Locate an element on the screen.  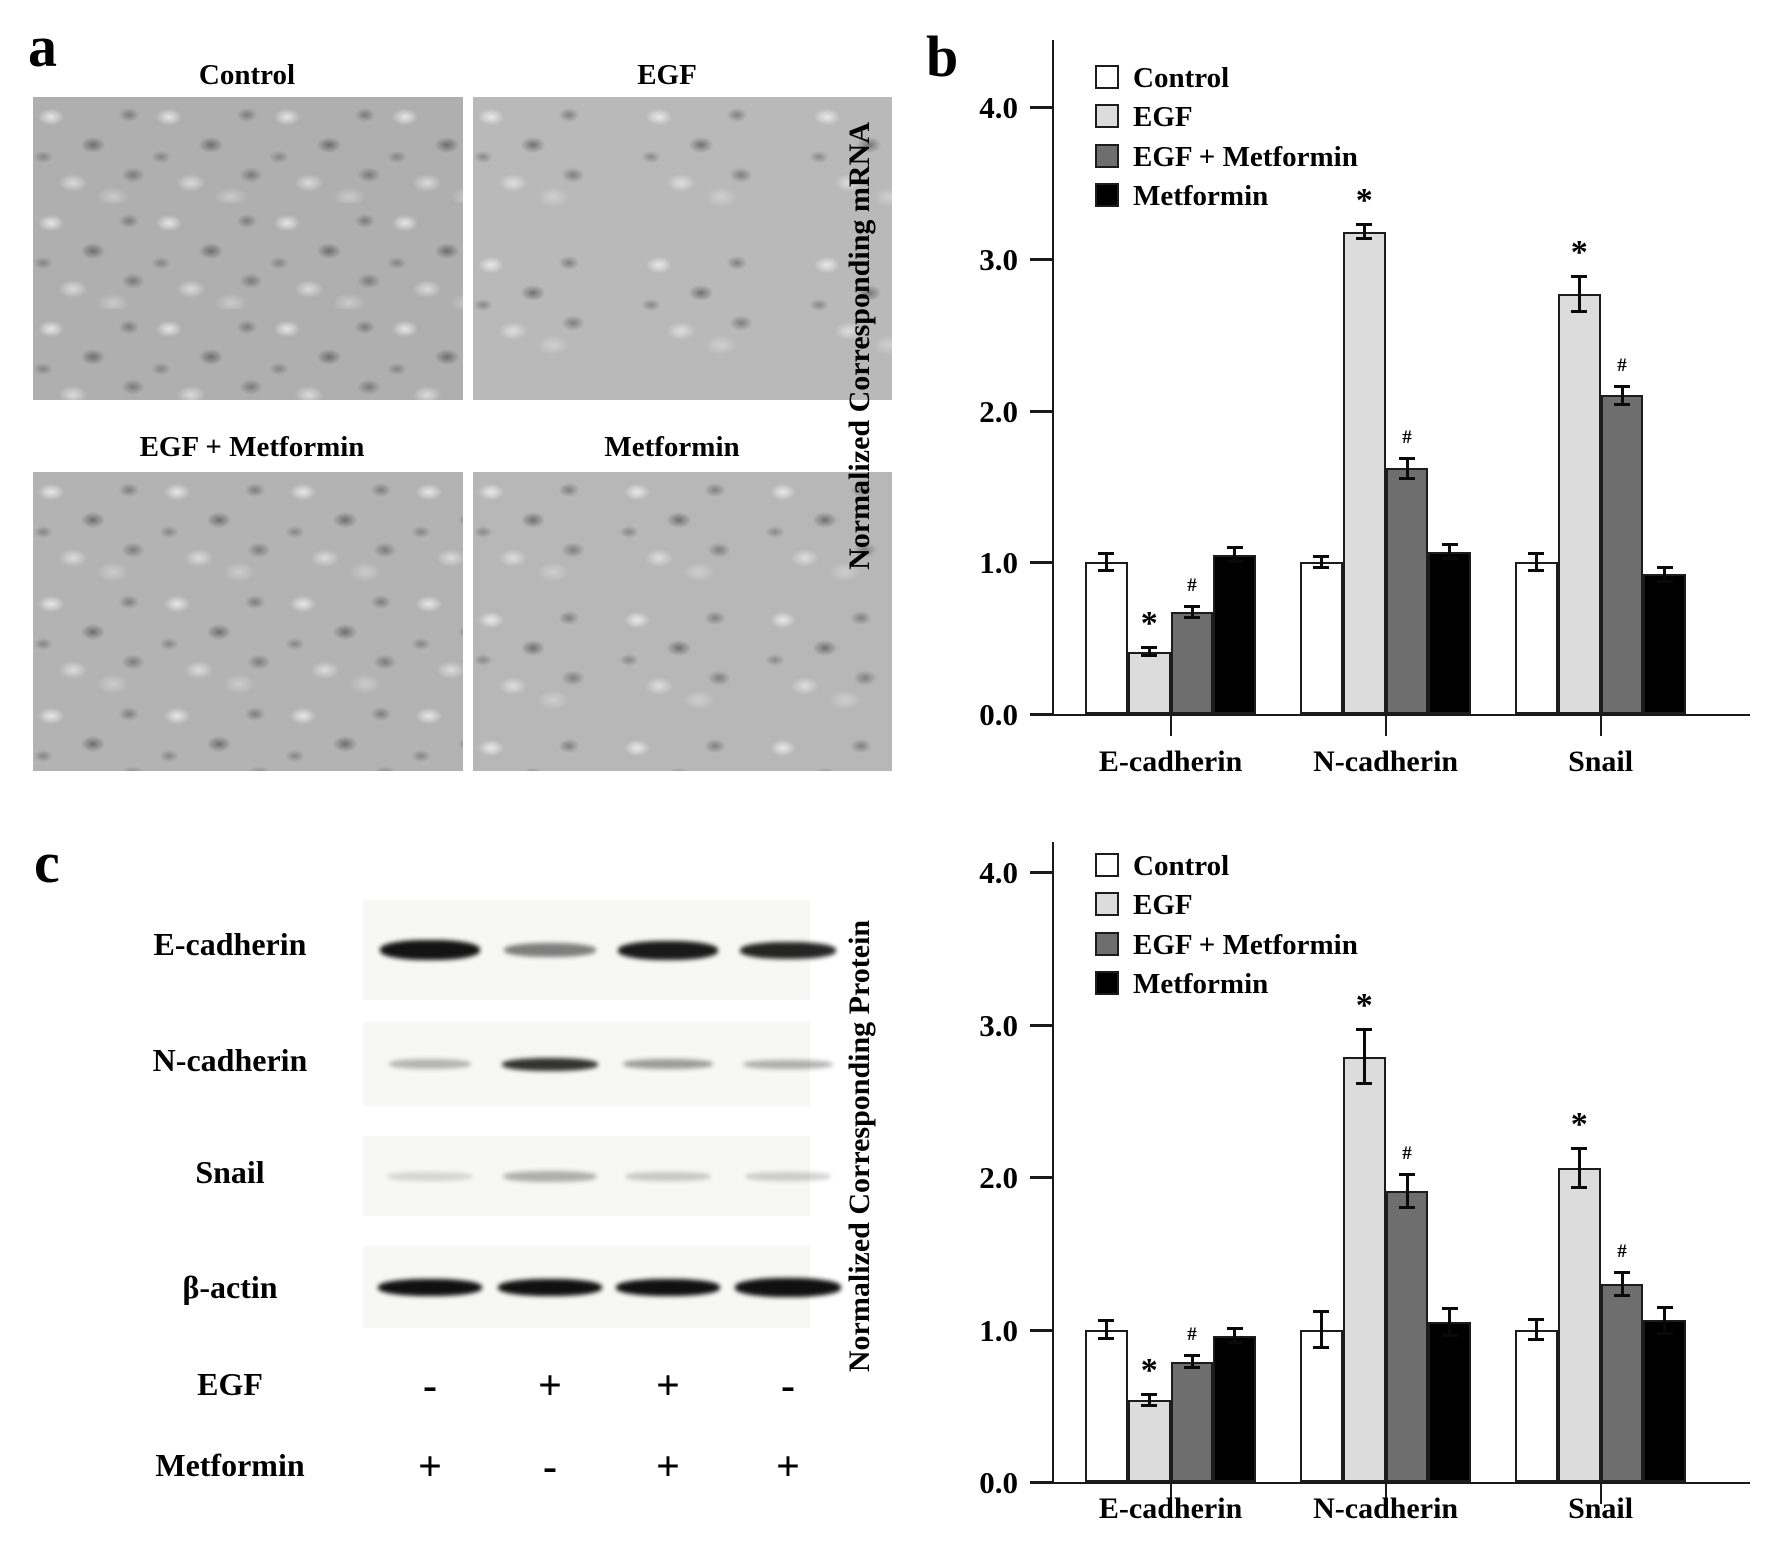
bar-Metformin-Snail is located at coordinates (1665, 1401).